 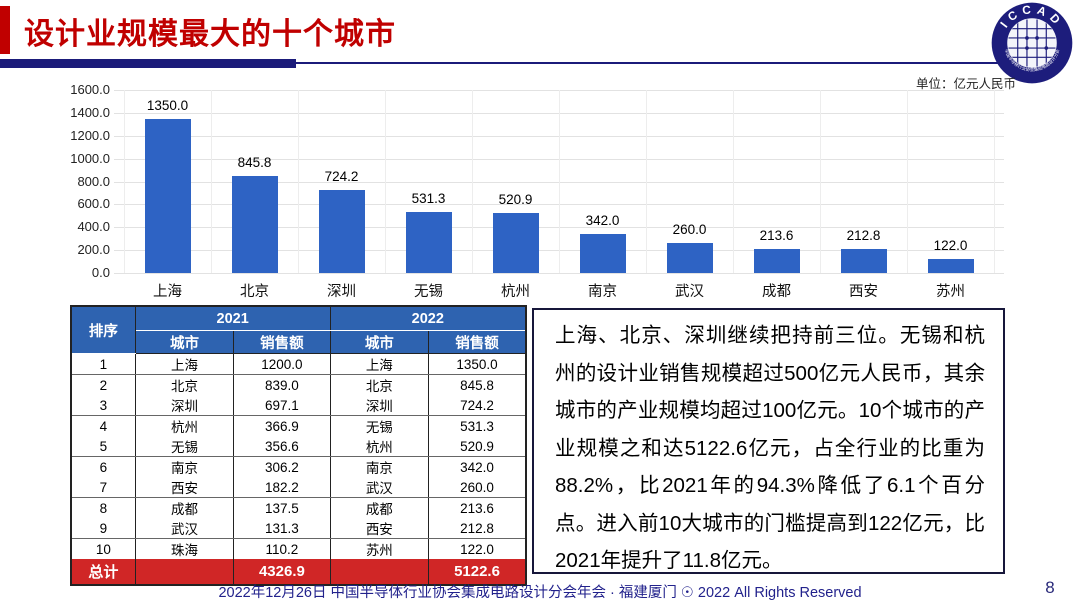 I want to click on table-row: 4 杭州 366.9 无锡 531.3, so click(x=298, y=425).